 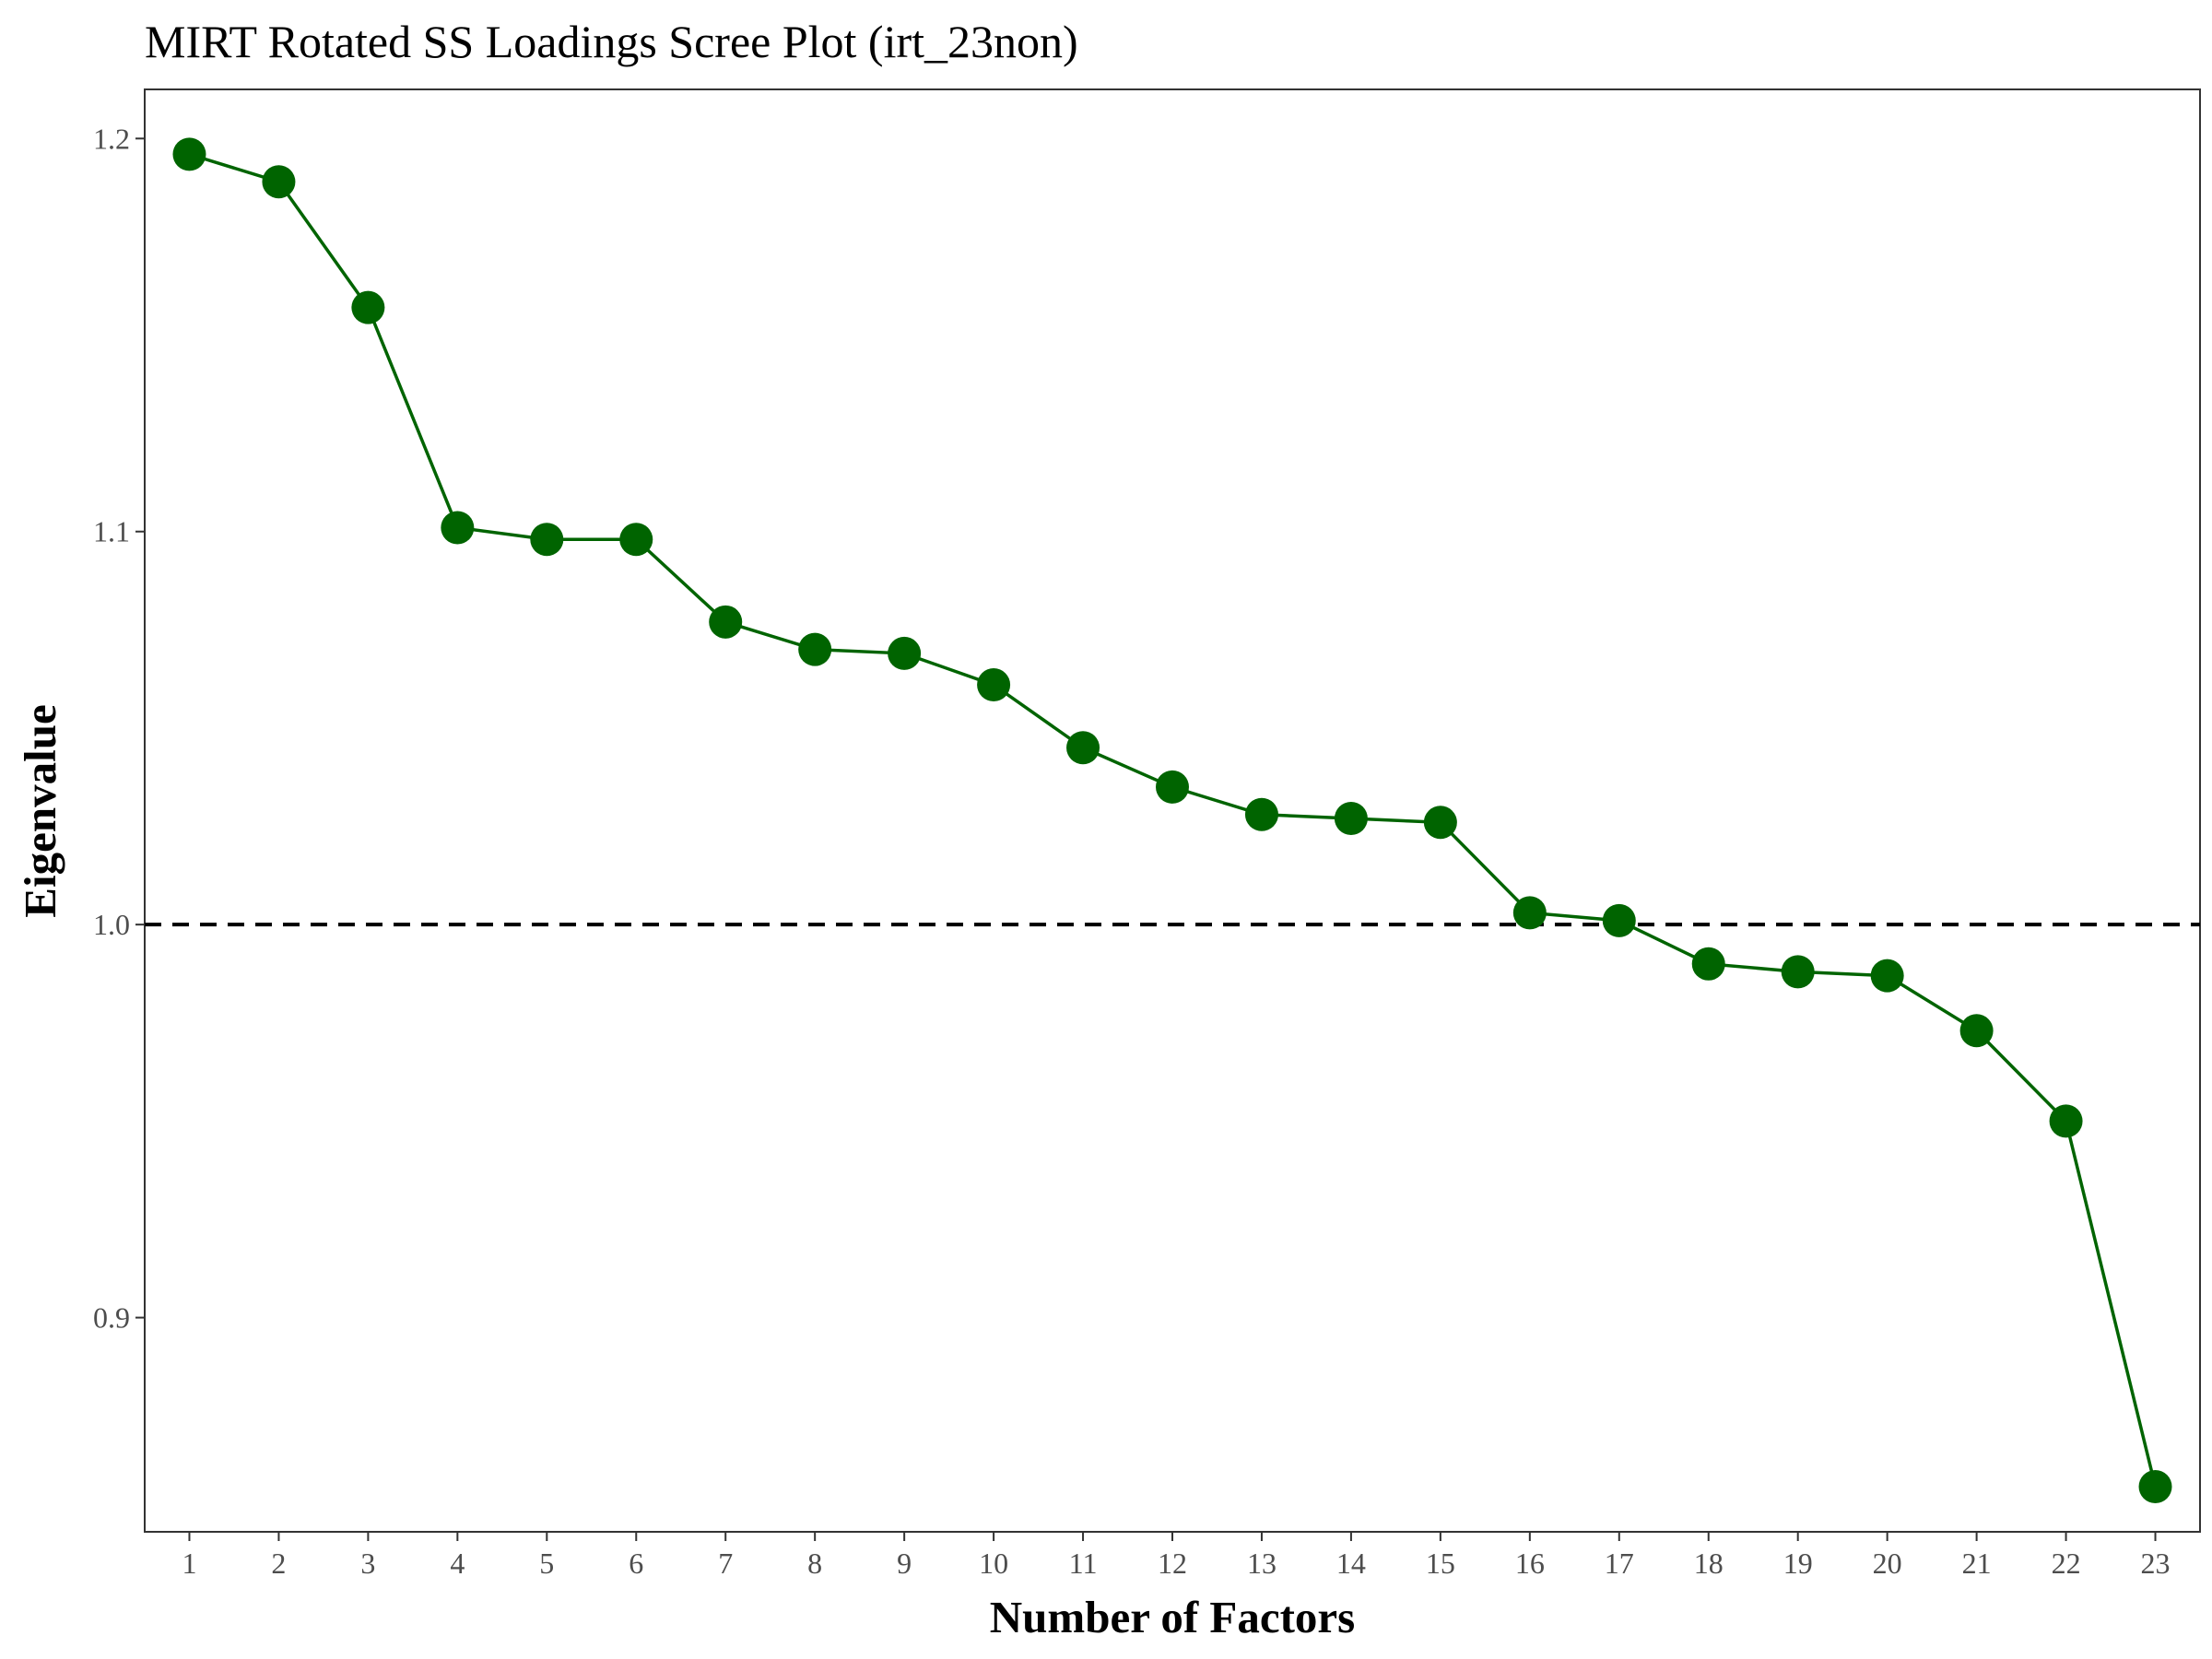 What do you see at coordinates (1798, 1563) in the screenshot?
I see `x-tick-label: 19` at bounding box center [1798, 1563].